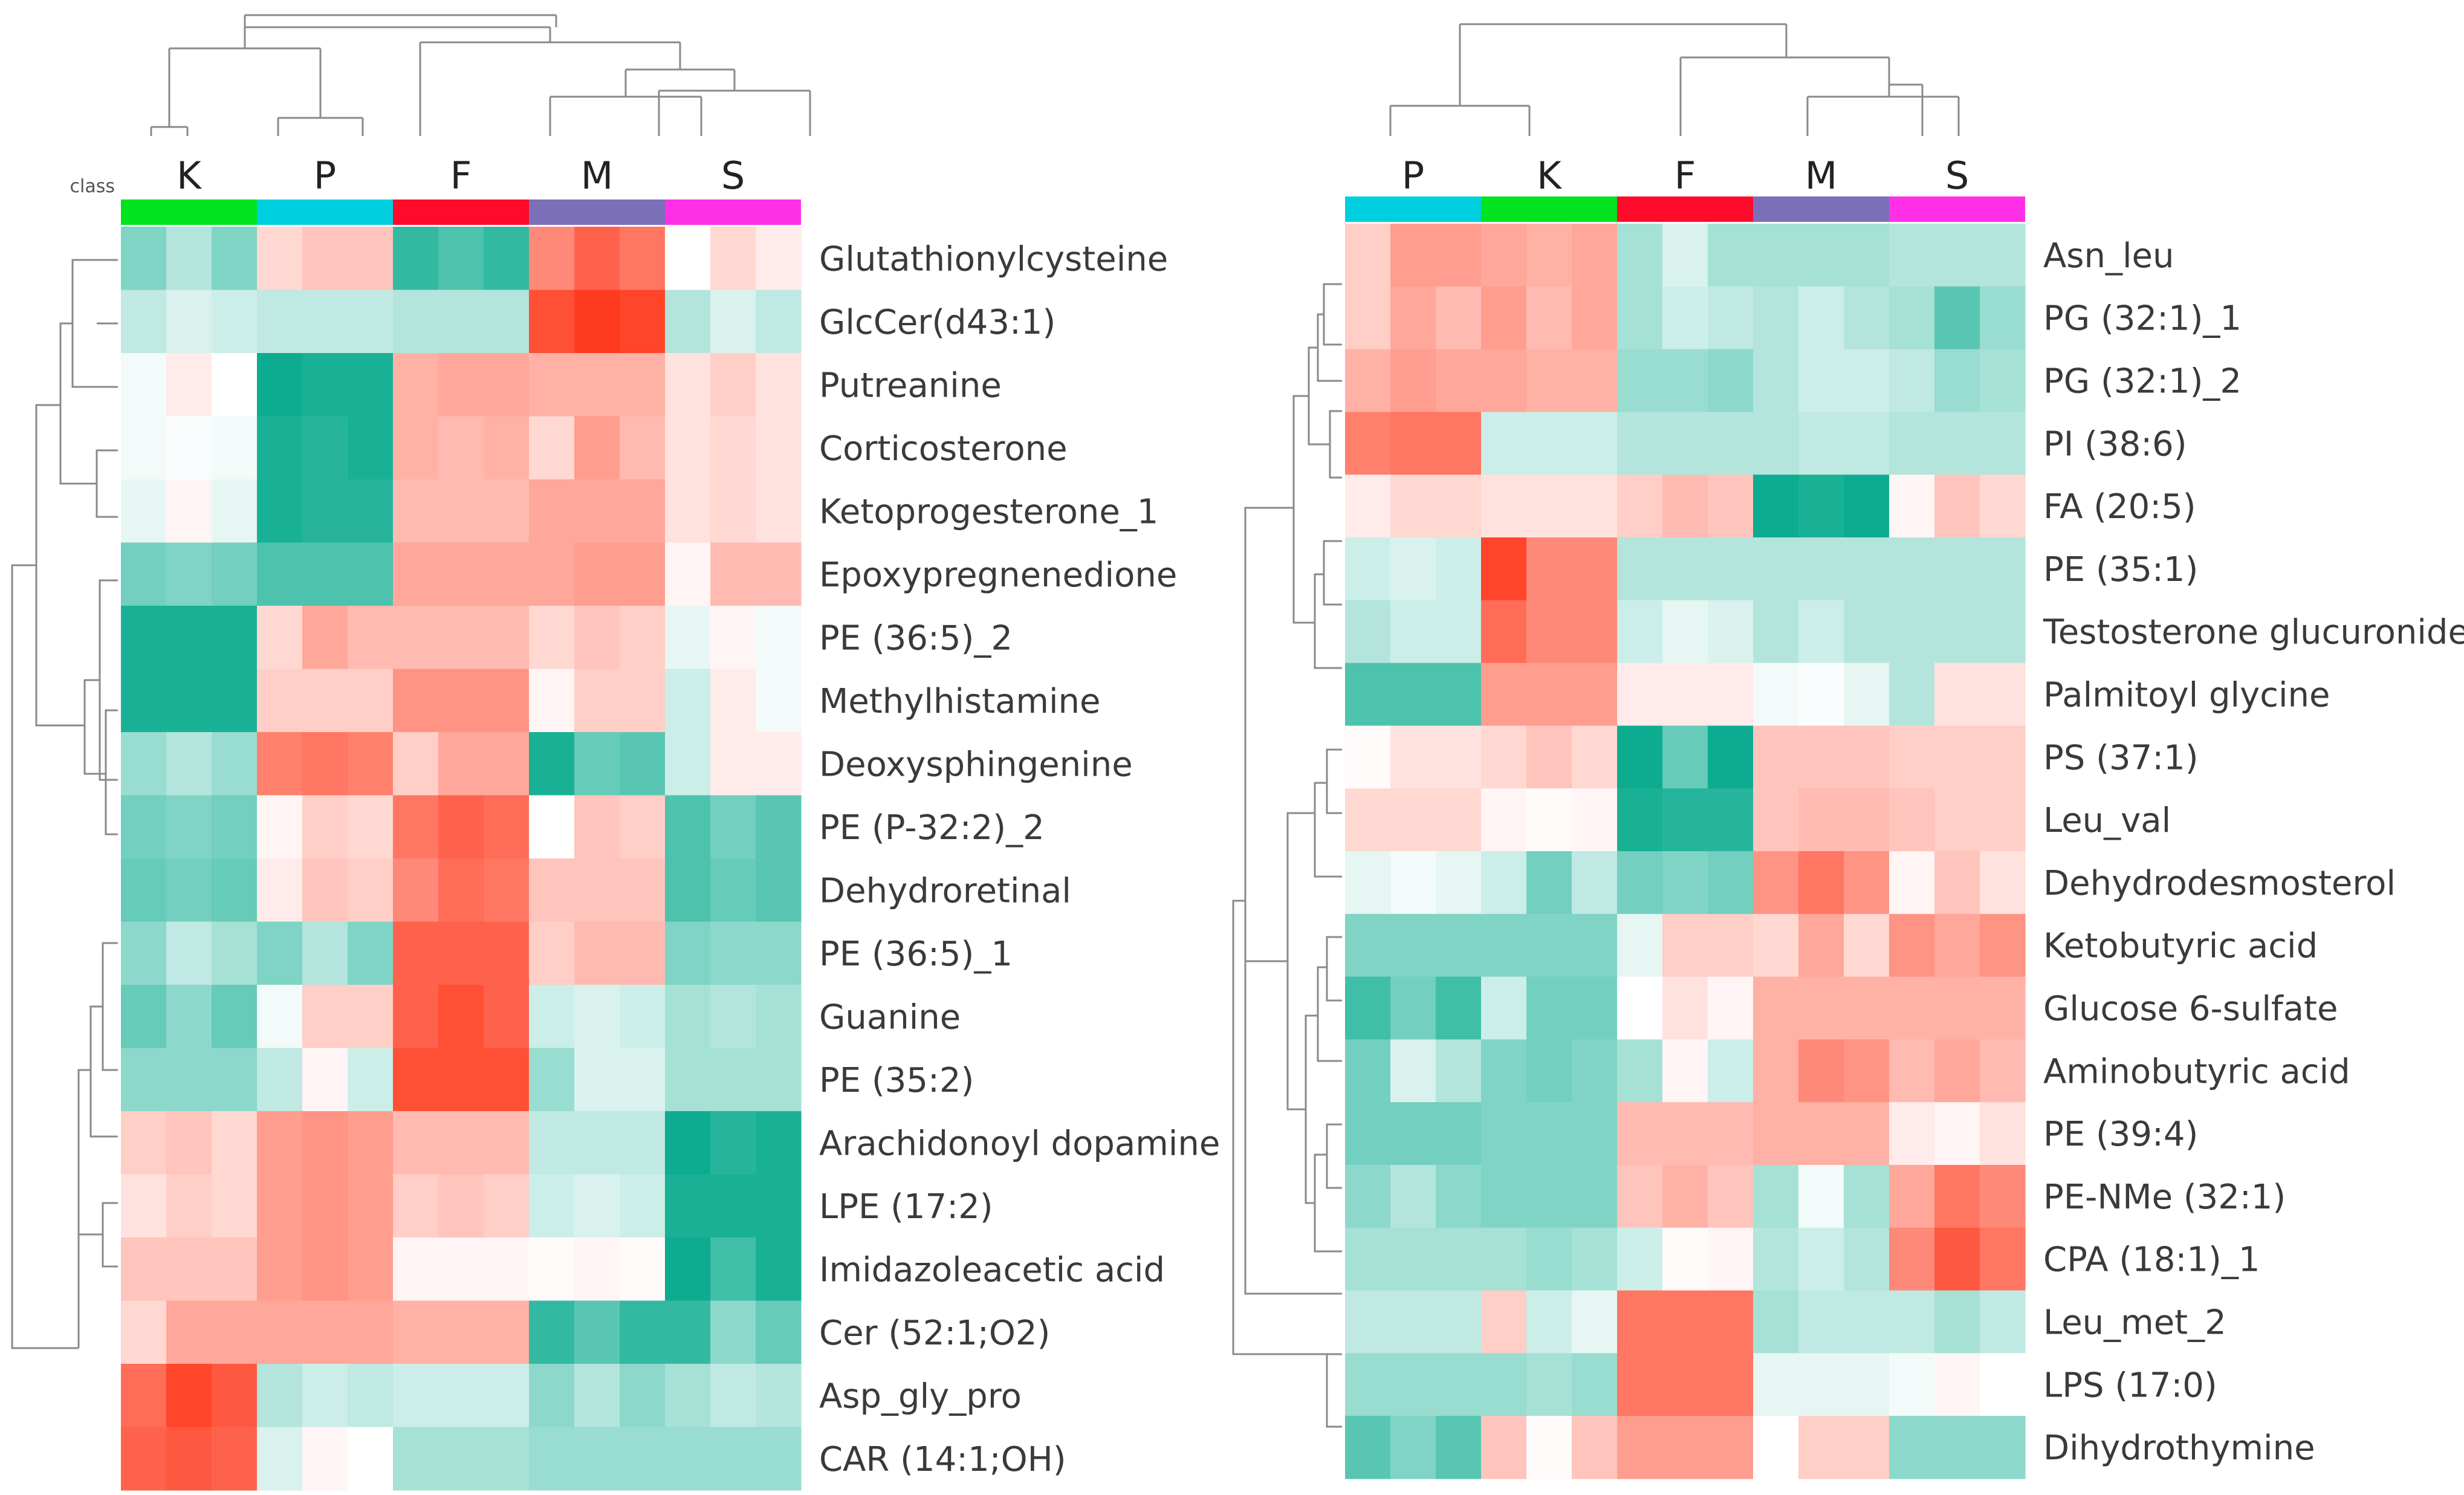  What do you see at coordinates (1957, 209) in the screenshot?
I see `right-group-bar-s` at bounding box center [1957, 209].